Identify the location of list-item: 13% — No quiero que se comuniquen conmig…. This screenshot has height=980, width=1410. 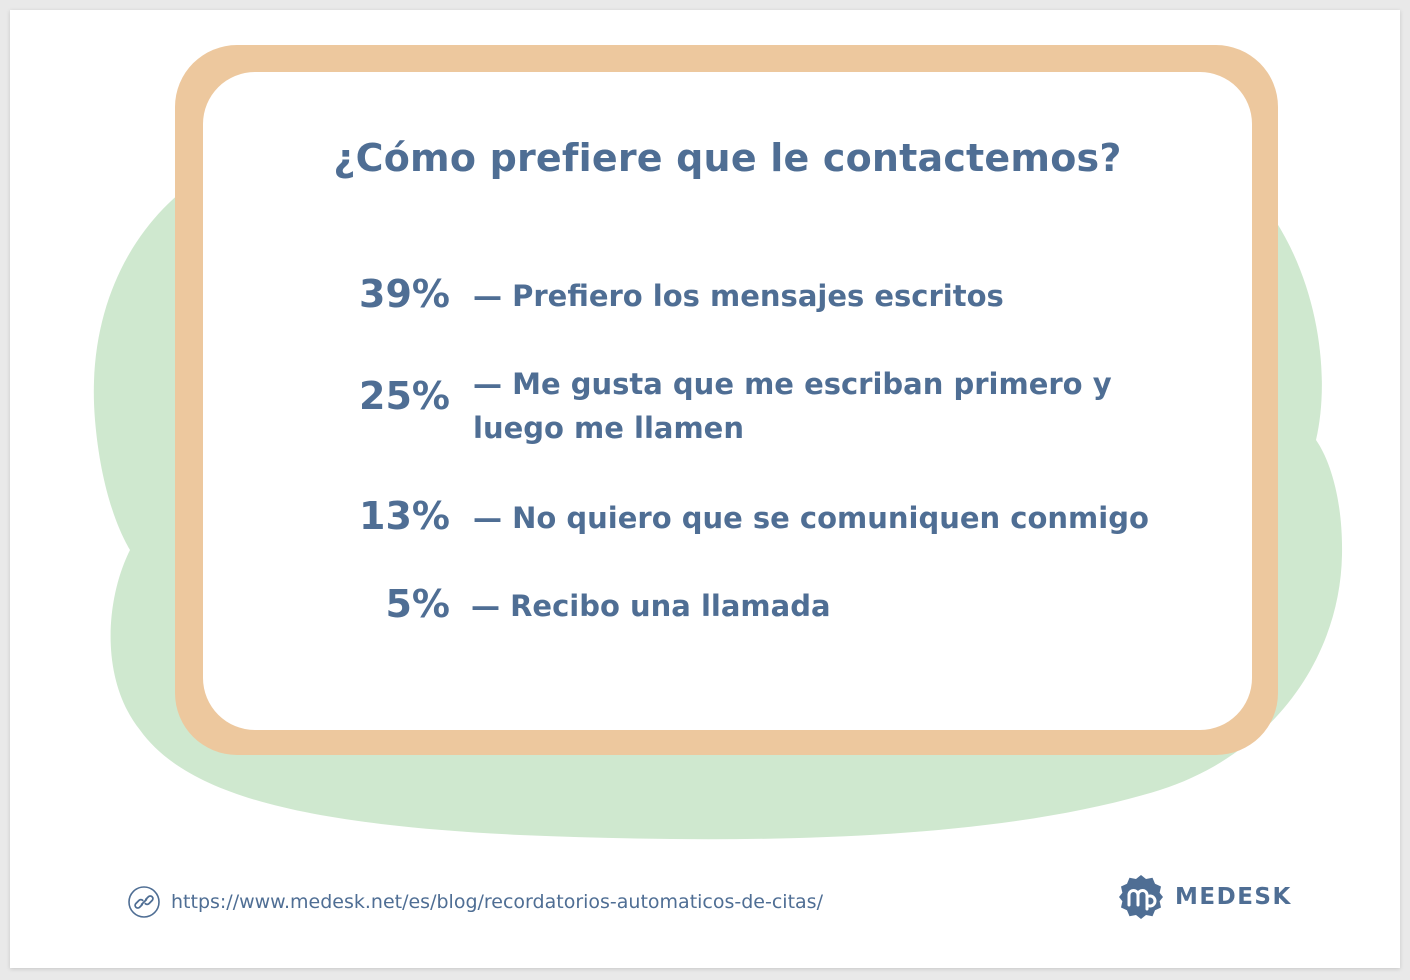
(750, 522).